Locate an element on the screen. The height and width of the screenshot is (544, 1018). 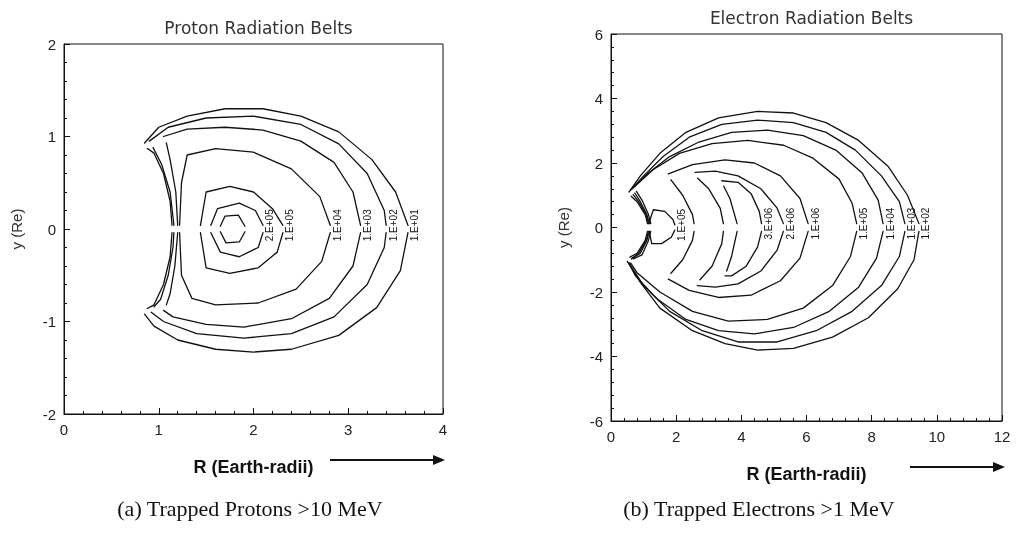
x-tick-label: 12 is located at coordinates (1002, 436).